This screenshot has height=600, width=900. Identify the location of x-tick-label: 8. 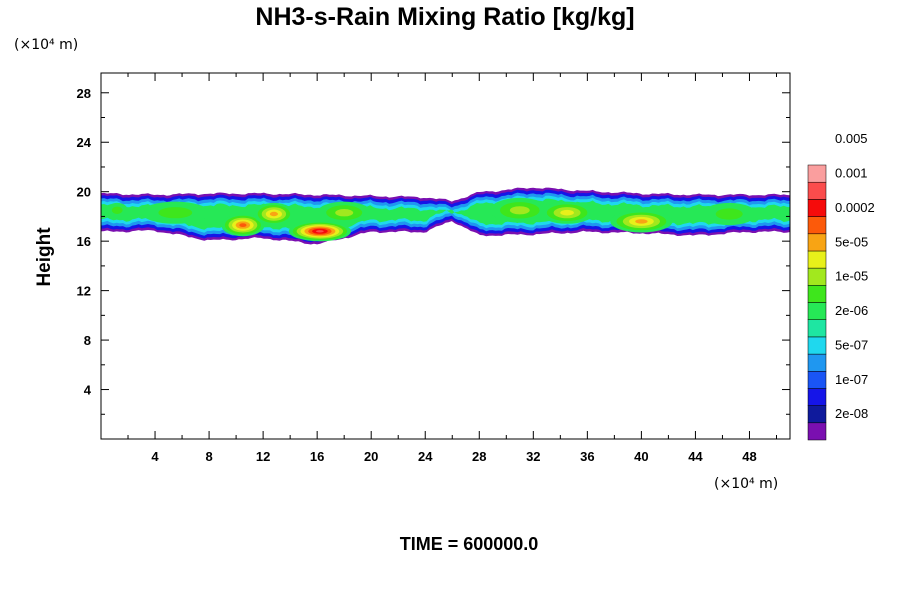
(208, 456).